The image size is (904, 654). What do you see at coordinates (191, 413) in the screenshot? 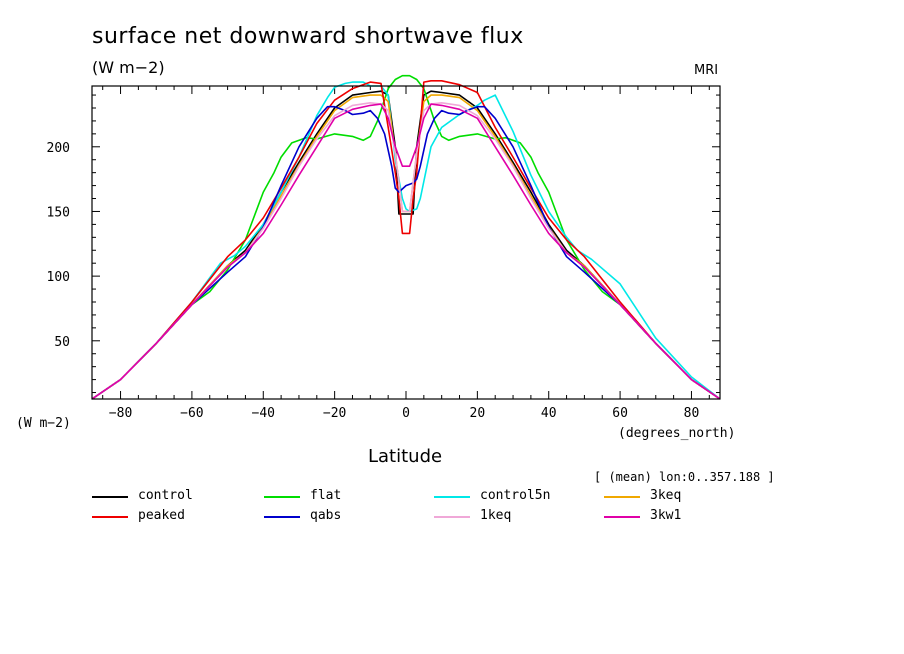
I see `x-tick-label: −60` at bounding box center [191, 413].